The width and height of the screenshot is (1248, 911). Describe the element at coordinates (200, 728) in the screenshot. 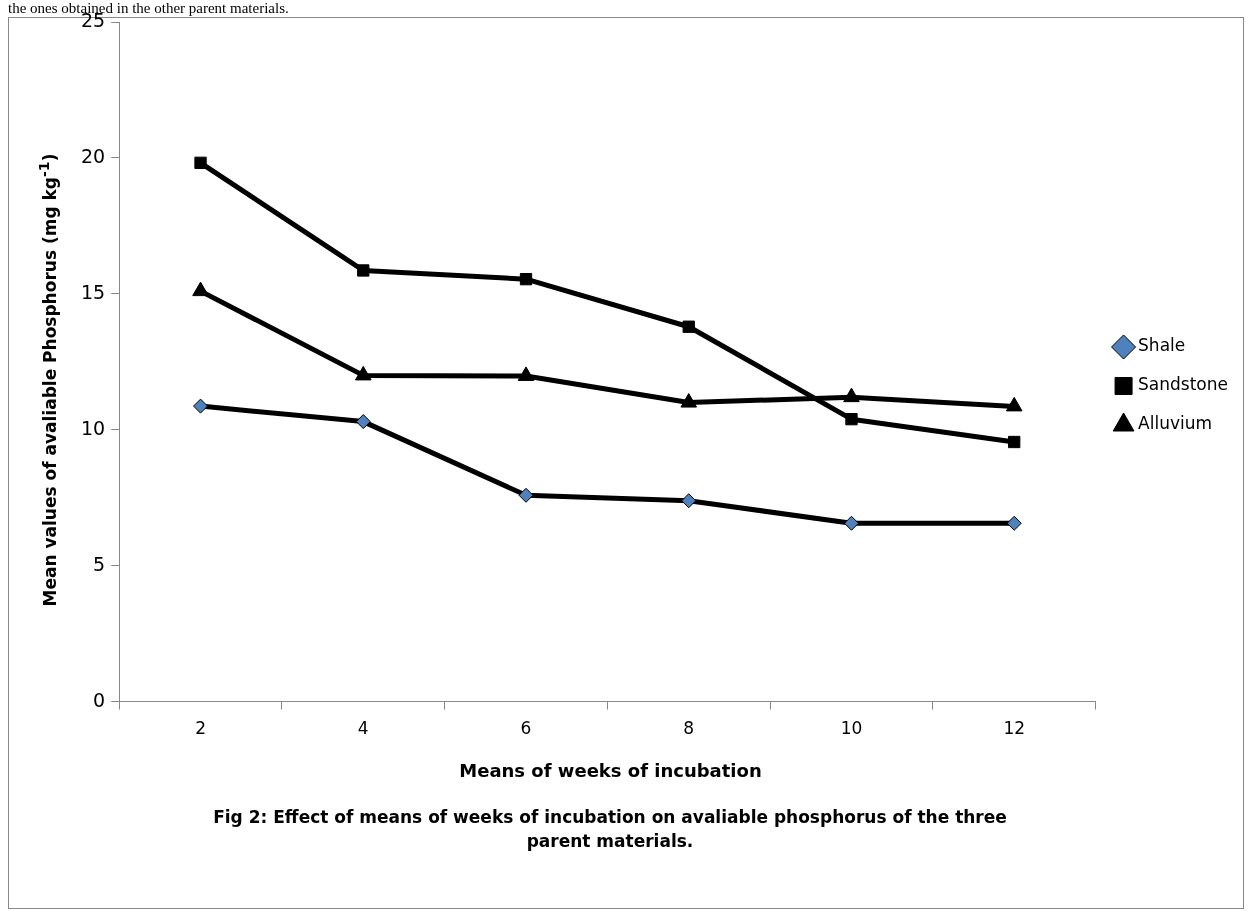

I see `x-tick-label: 2` at that location.